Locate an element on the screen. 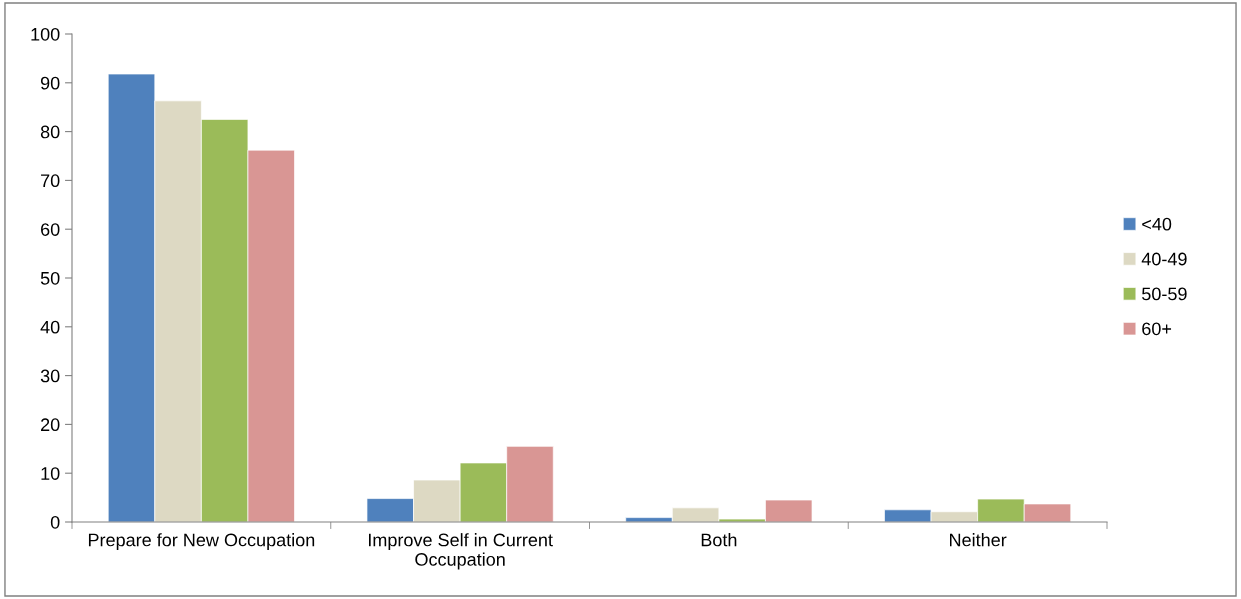  legend-label: 50-59 is located at coordinates (1164, 294).